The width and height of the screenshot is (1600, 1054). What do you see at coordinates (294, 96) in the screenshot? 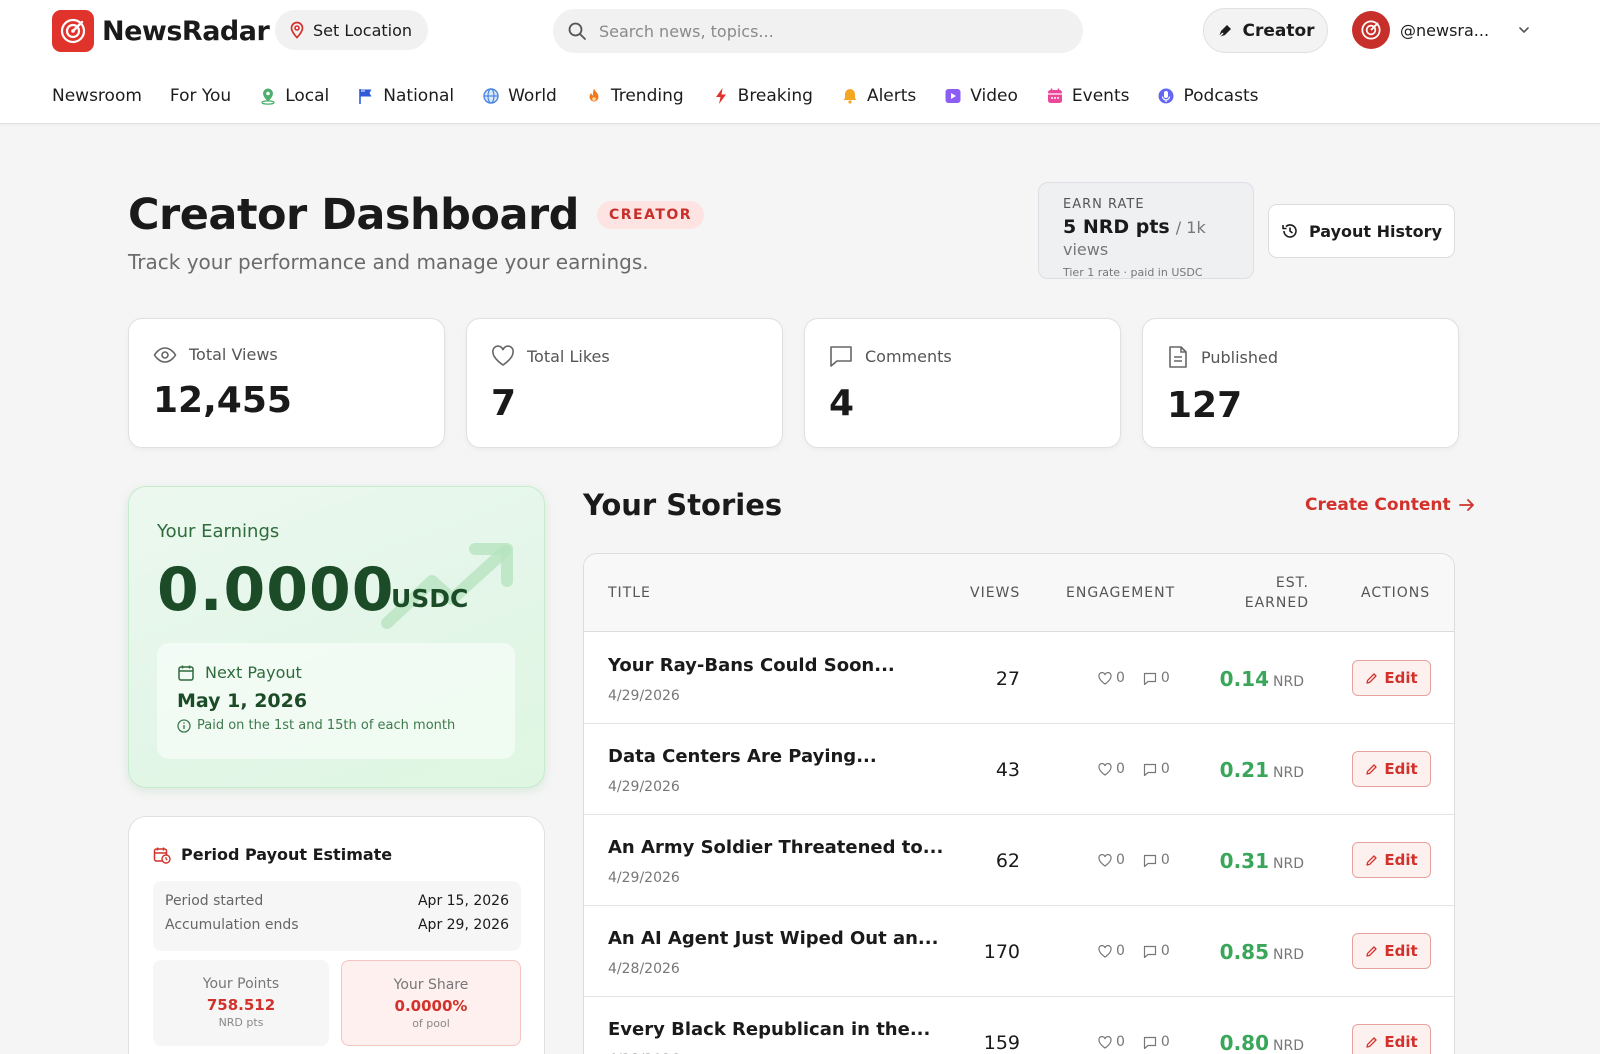
I see `nav-item-local: Local` at bounding box center [294, 96].